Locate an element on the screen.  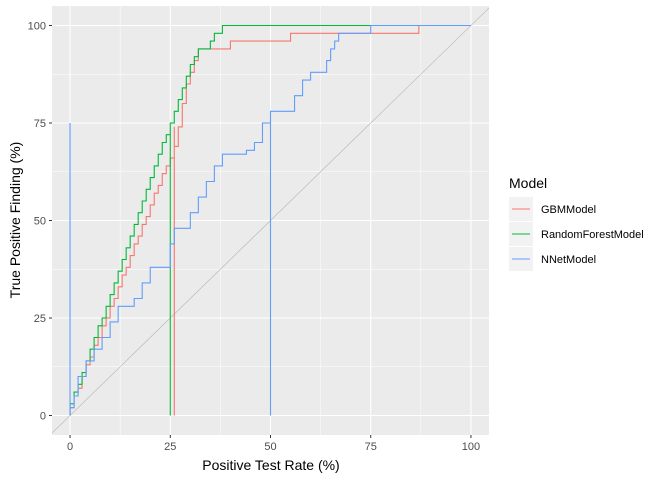
x-tick-label: 50 is located at coordinates (270, 447).